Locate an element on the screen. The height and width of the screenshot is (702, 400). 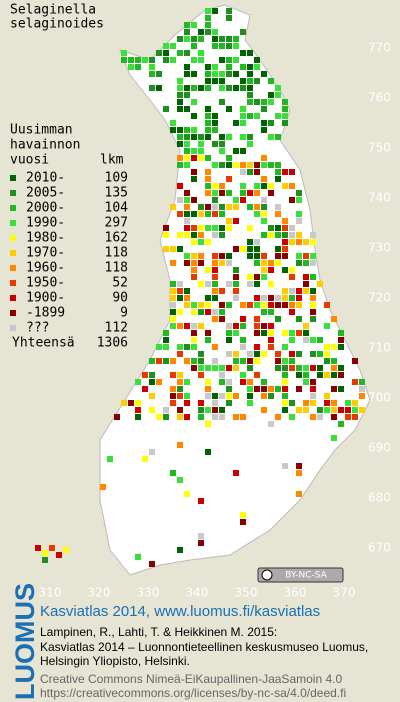
legend-label: 1970- is located at coordinates (45, 253).